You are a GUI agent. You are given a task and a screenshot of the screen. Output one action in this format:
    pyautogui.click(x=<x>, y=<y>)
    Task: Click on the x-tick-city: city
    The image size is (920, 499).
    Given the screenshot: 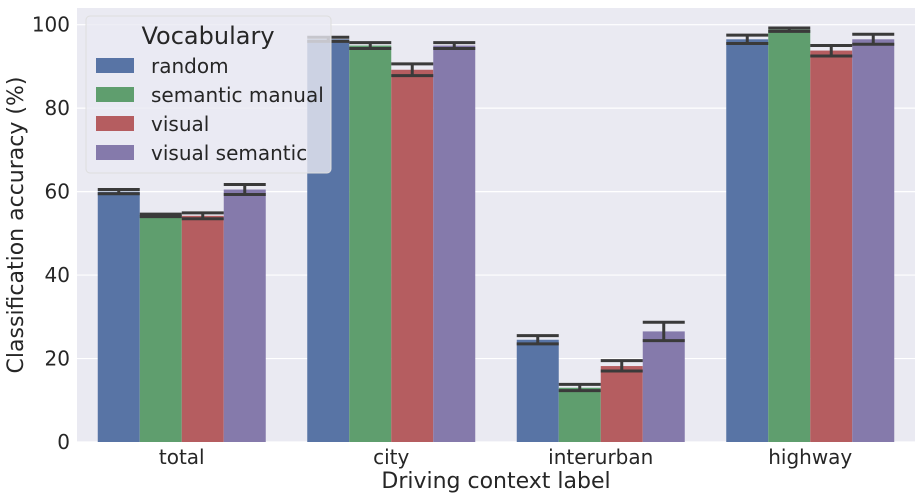 What is the action you would take?
    pyautogui.click(x=391, y=457)
    